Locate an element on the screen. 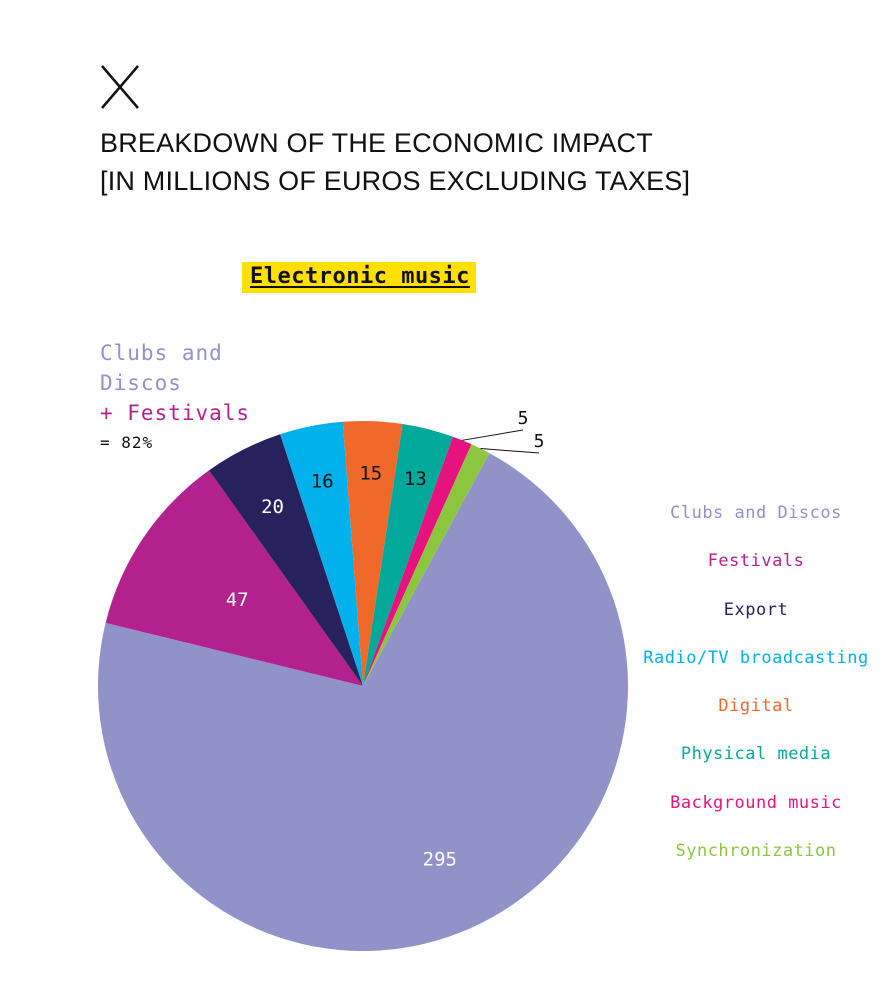  share-annotation-line-2: Discos is located at coordinates (141, 383).